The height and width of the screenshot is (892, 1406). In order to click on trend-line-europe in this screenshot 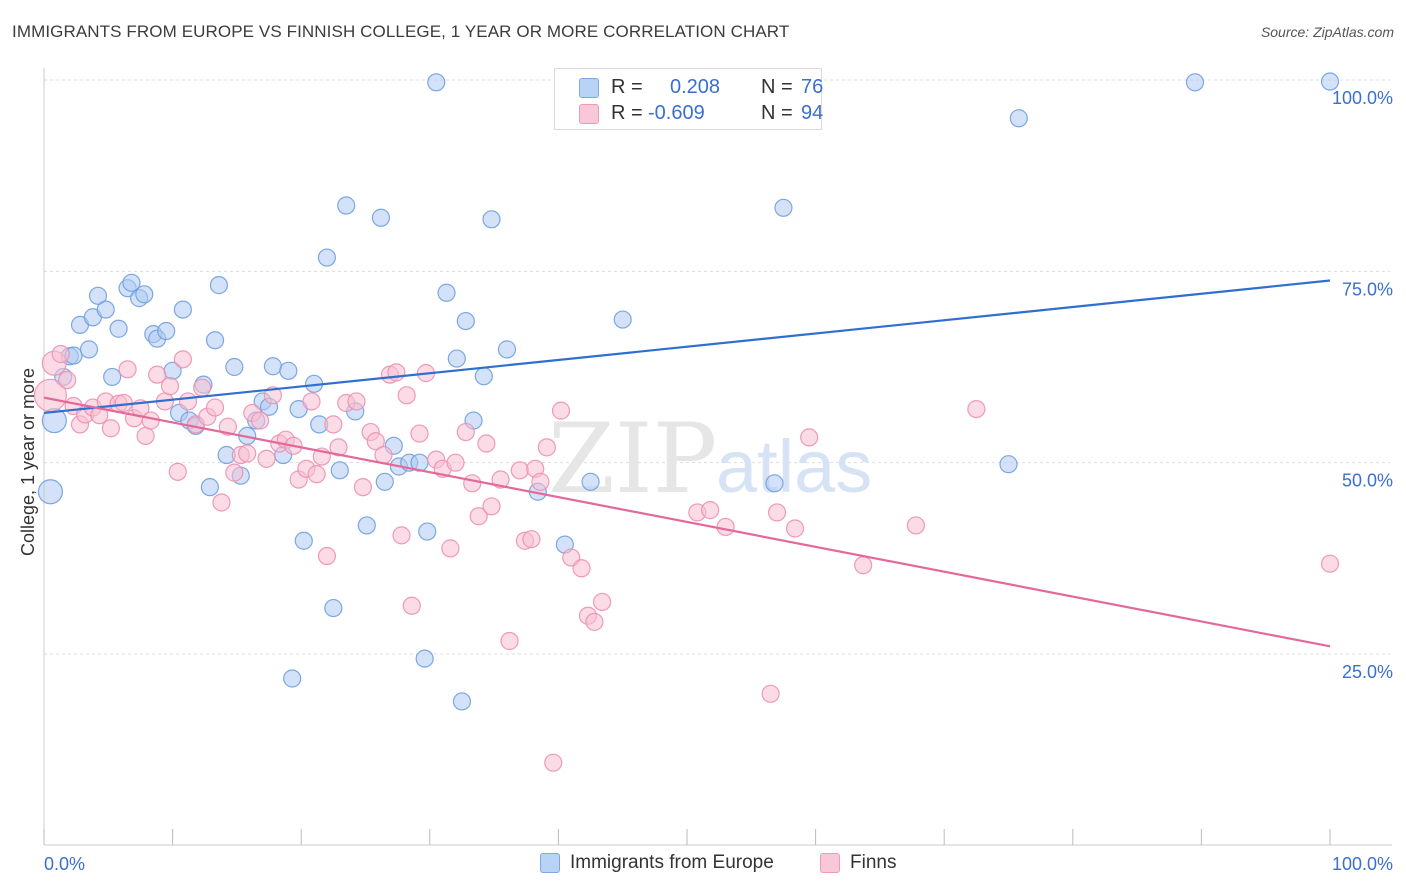, I will do `click(687, 347)`.